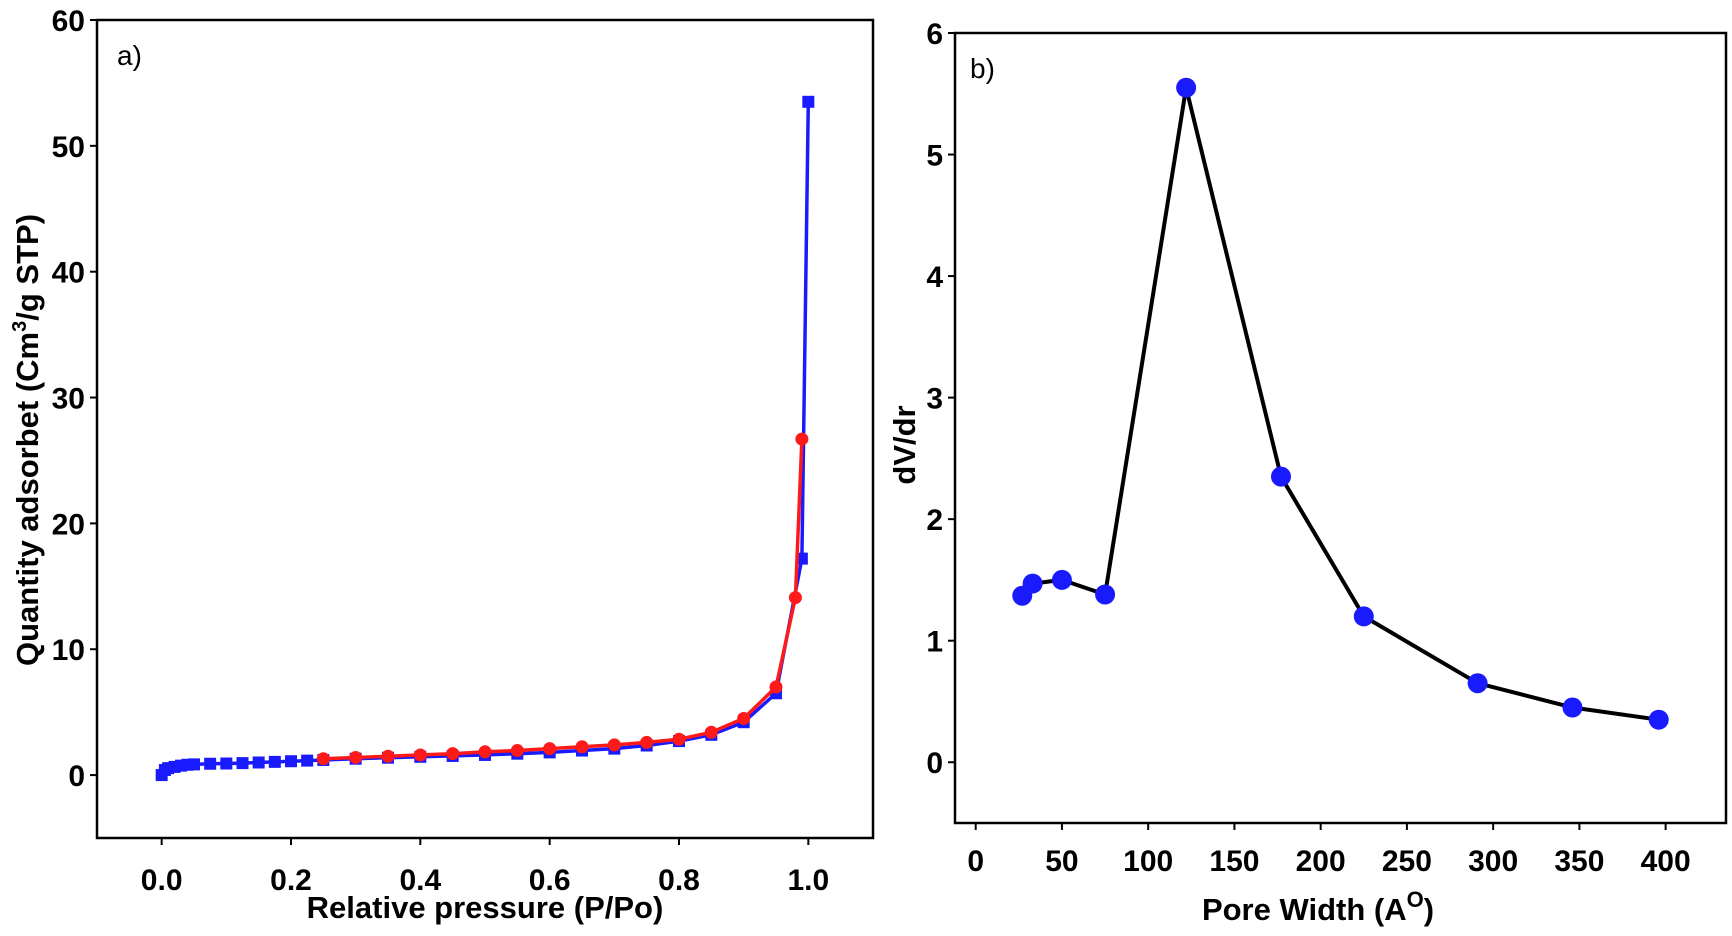 Image resolution: width=1732 pixels, height=936 pixels. Describe the element at coordinates (1407, 861) in the screenshot. I see `x-tick-label: 250` at that location.